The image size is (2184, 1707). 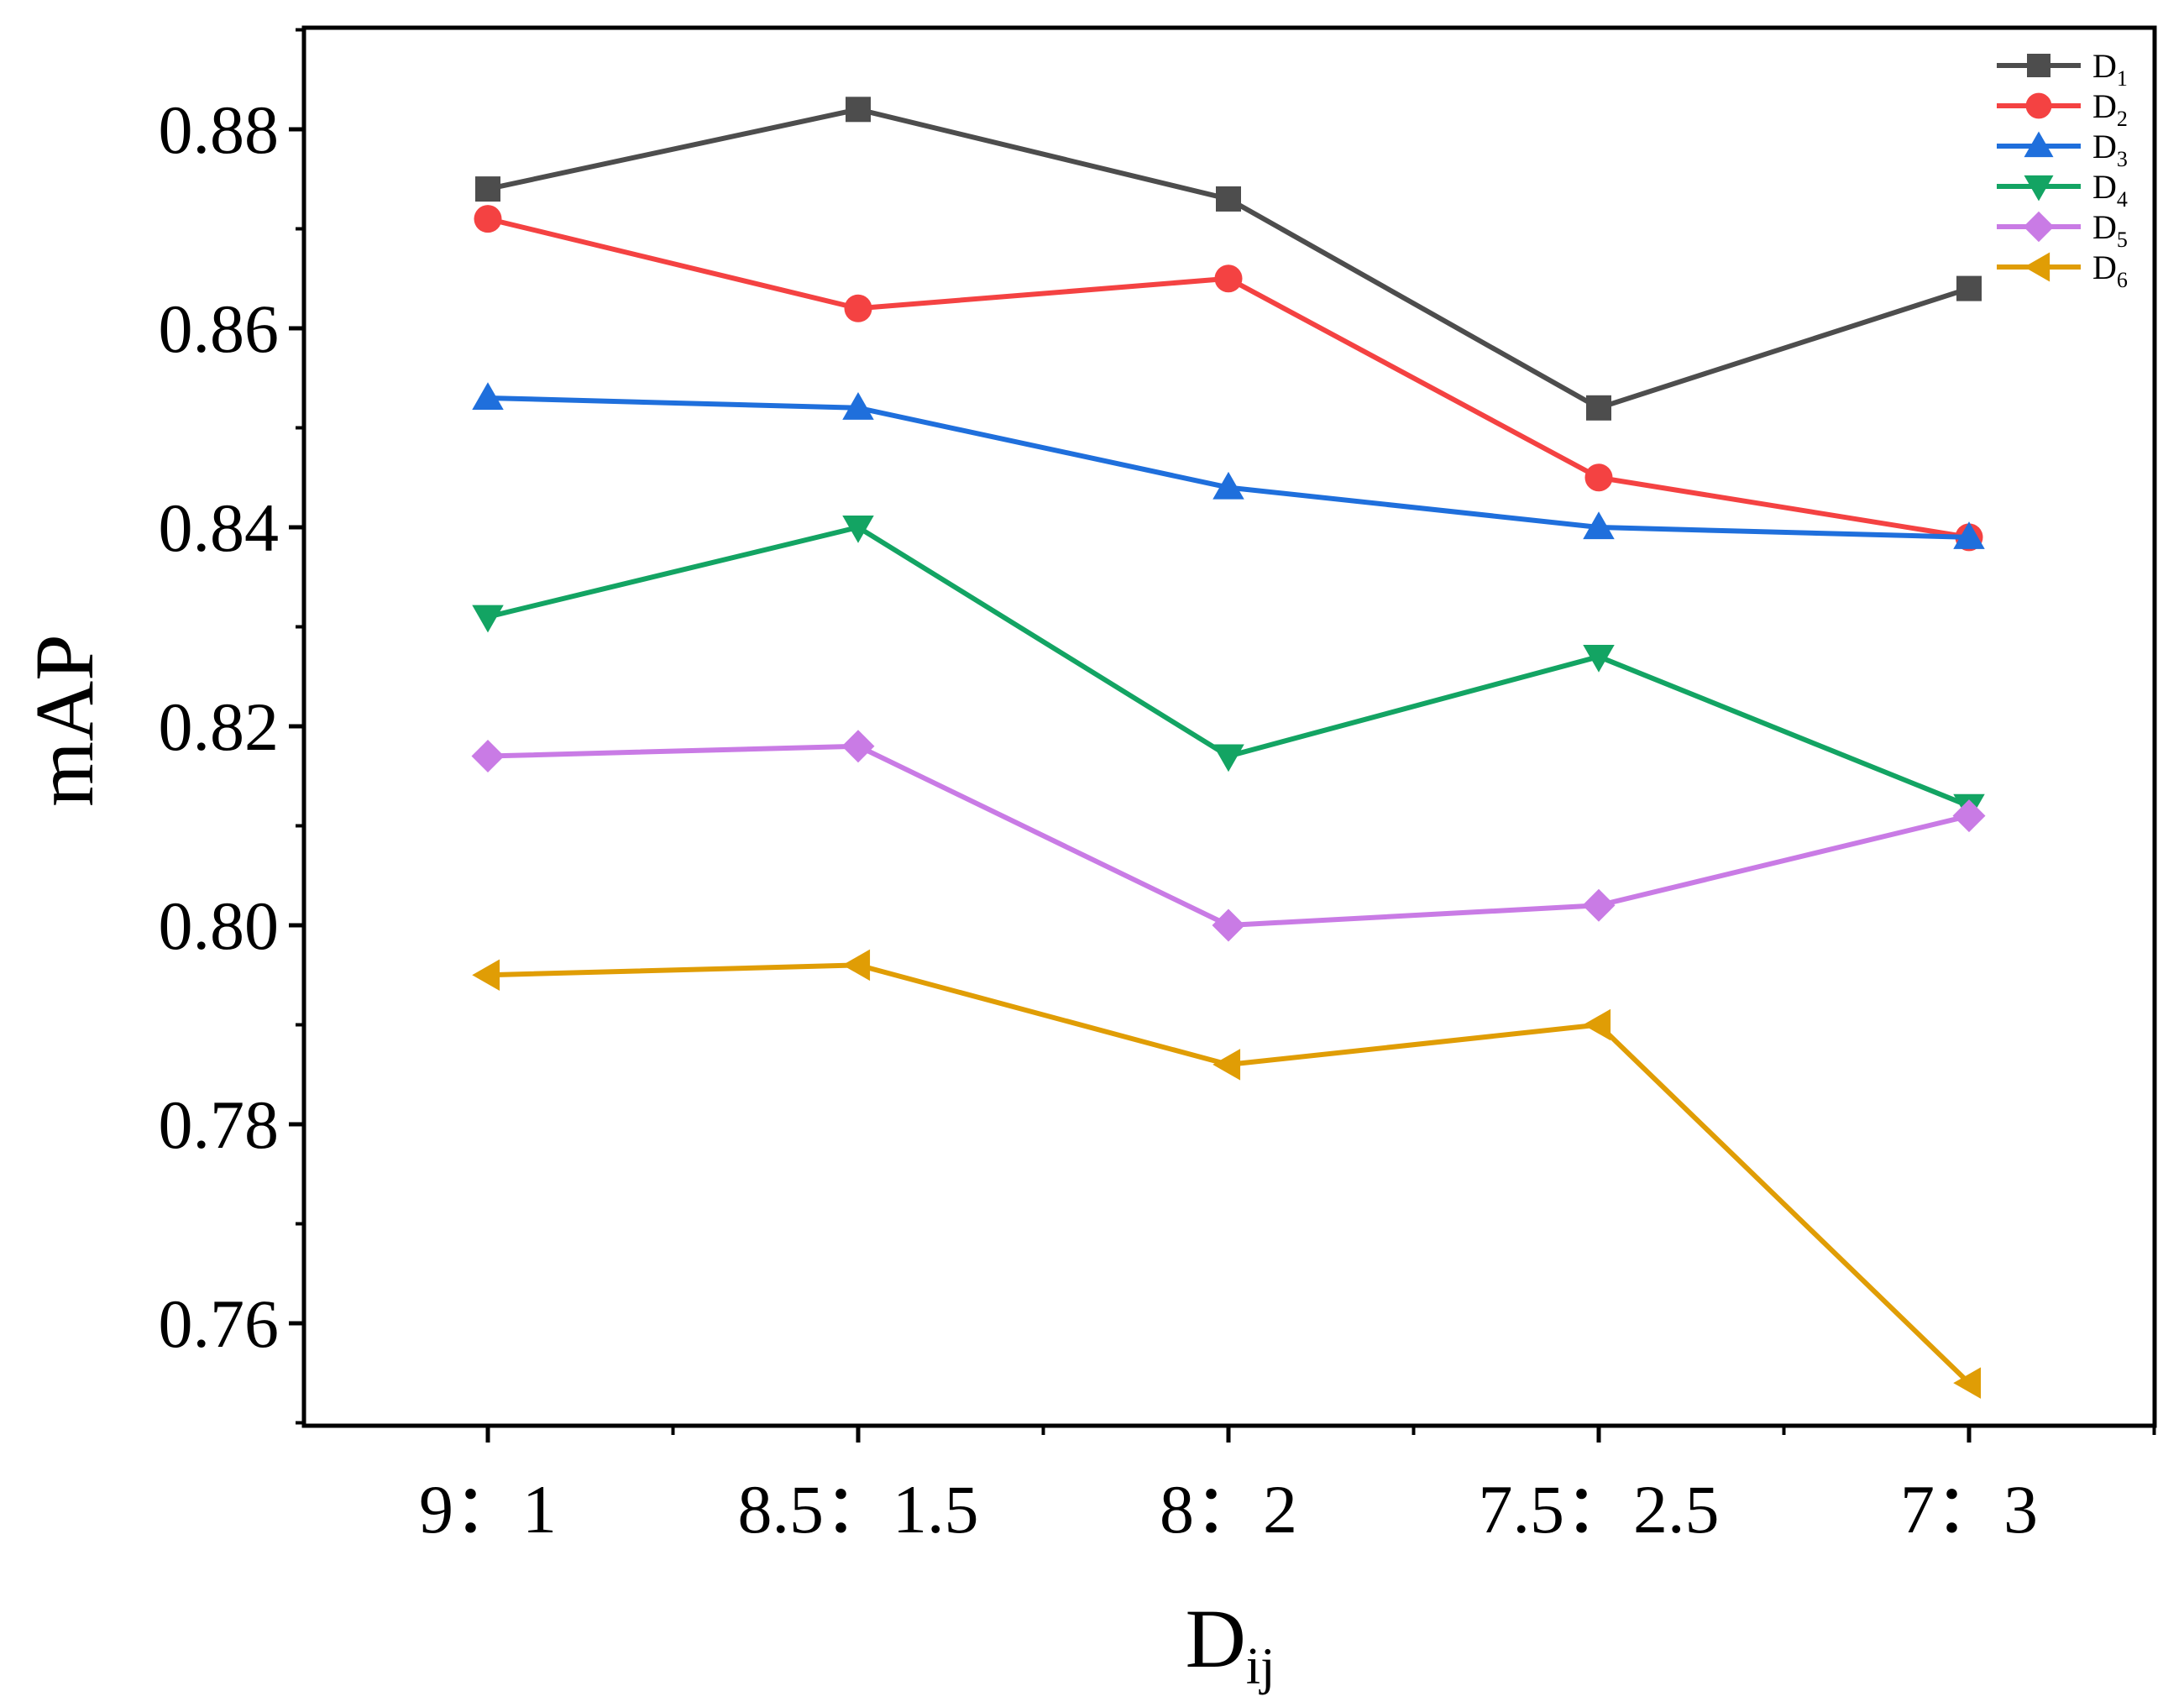 I want to click on legend-label-subscript: 6, so click(x=2122, y=280).